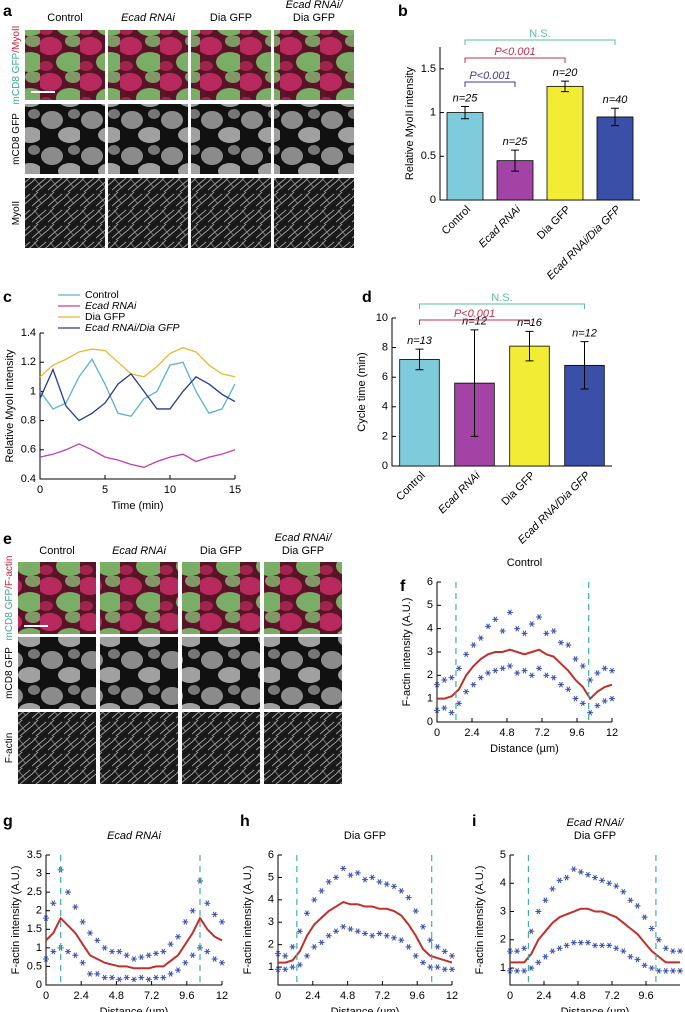  I want to click on y-tick-label: 4, so click(430, 629).